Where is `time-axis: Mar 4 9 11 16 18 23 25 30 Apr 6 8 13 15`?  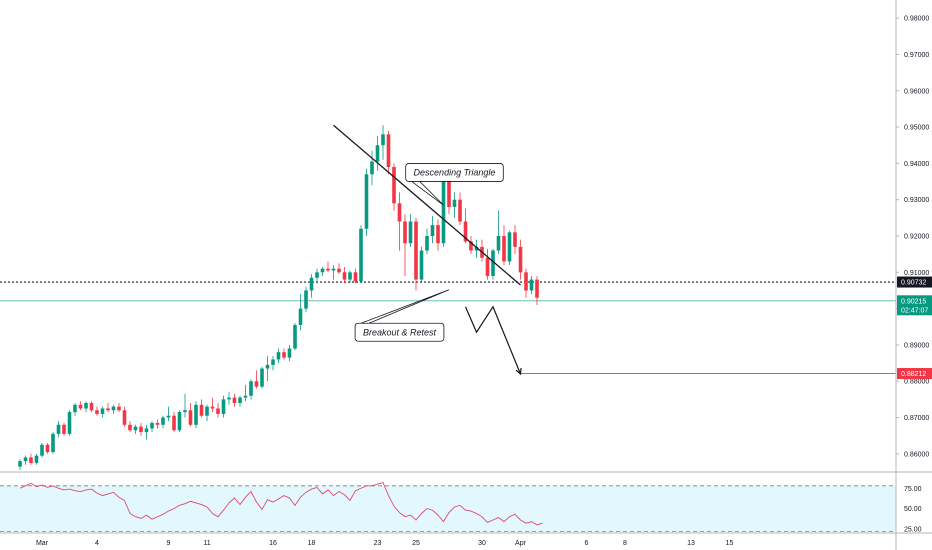 time-axis: Mar 4 9 11 16 18 23 25 30 Apr 6 8 13 15 is located at coordinates (385, 543).